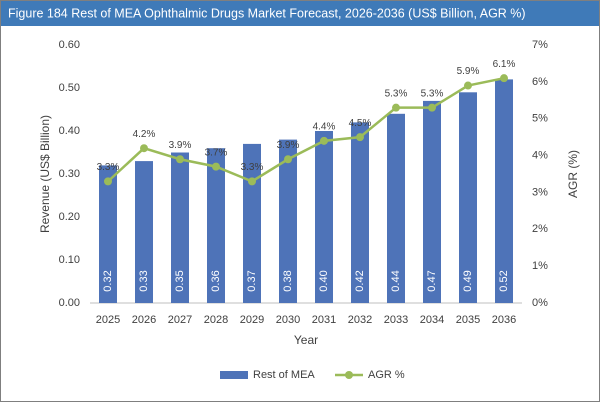 The height and width of the screenshot is (402, 600). I want to click on y2-tick-label: 2%, so click(540, 229).